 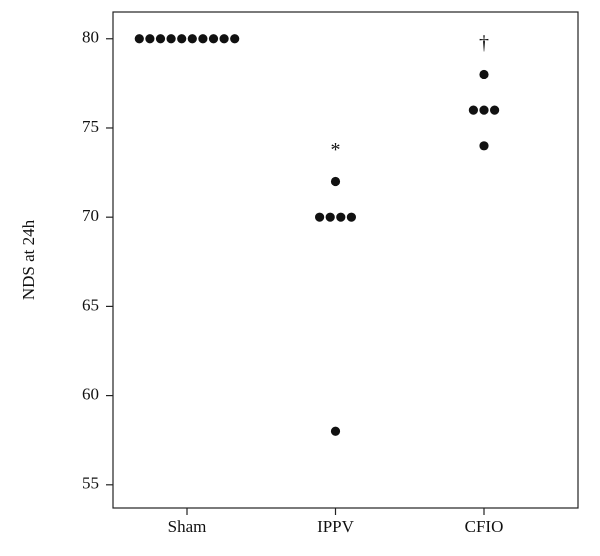 What do you see at coordinates (90, 37) in the screenshot?
I see `y-tick-label: 80` at bounding box center [90, 37].